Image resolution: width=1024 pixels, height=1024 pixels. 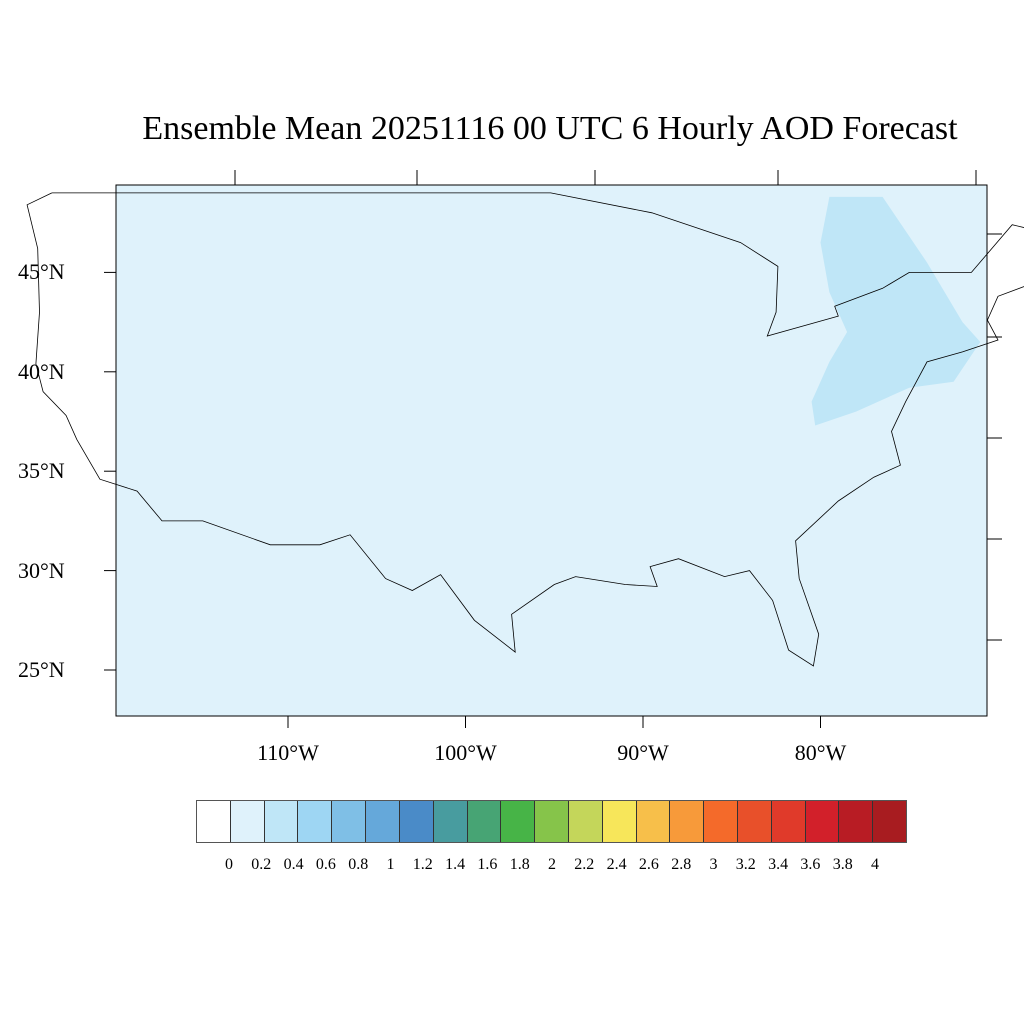 What do you see at coordinates (229, 864) in the screenshot?
I see `colorbar-label: 0` at bounding box center [229, 864].